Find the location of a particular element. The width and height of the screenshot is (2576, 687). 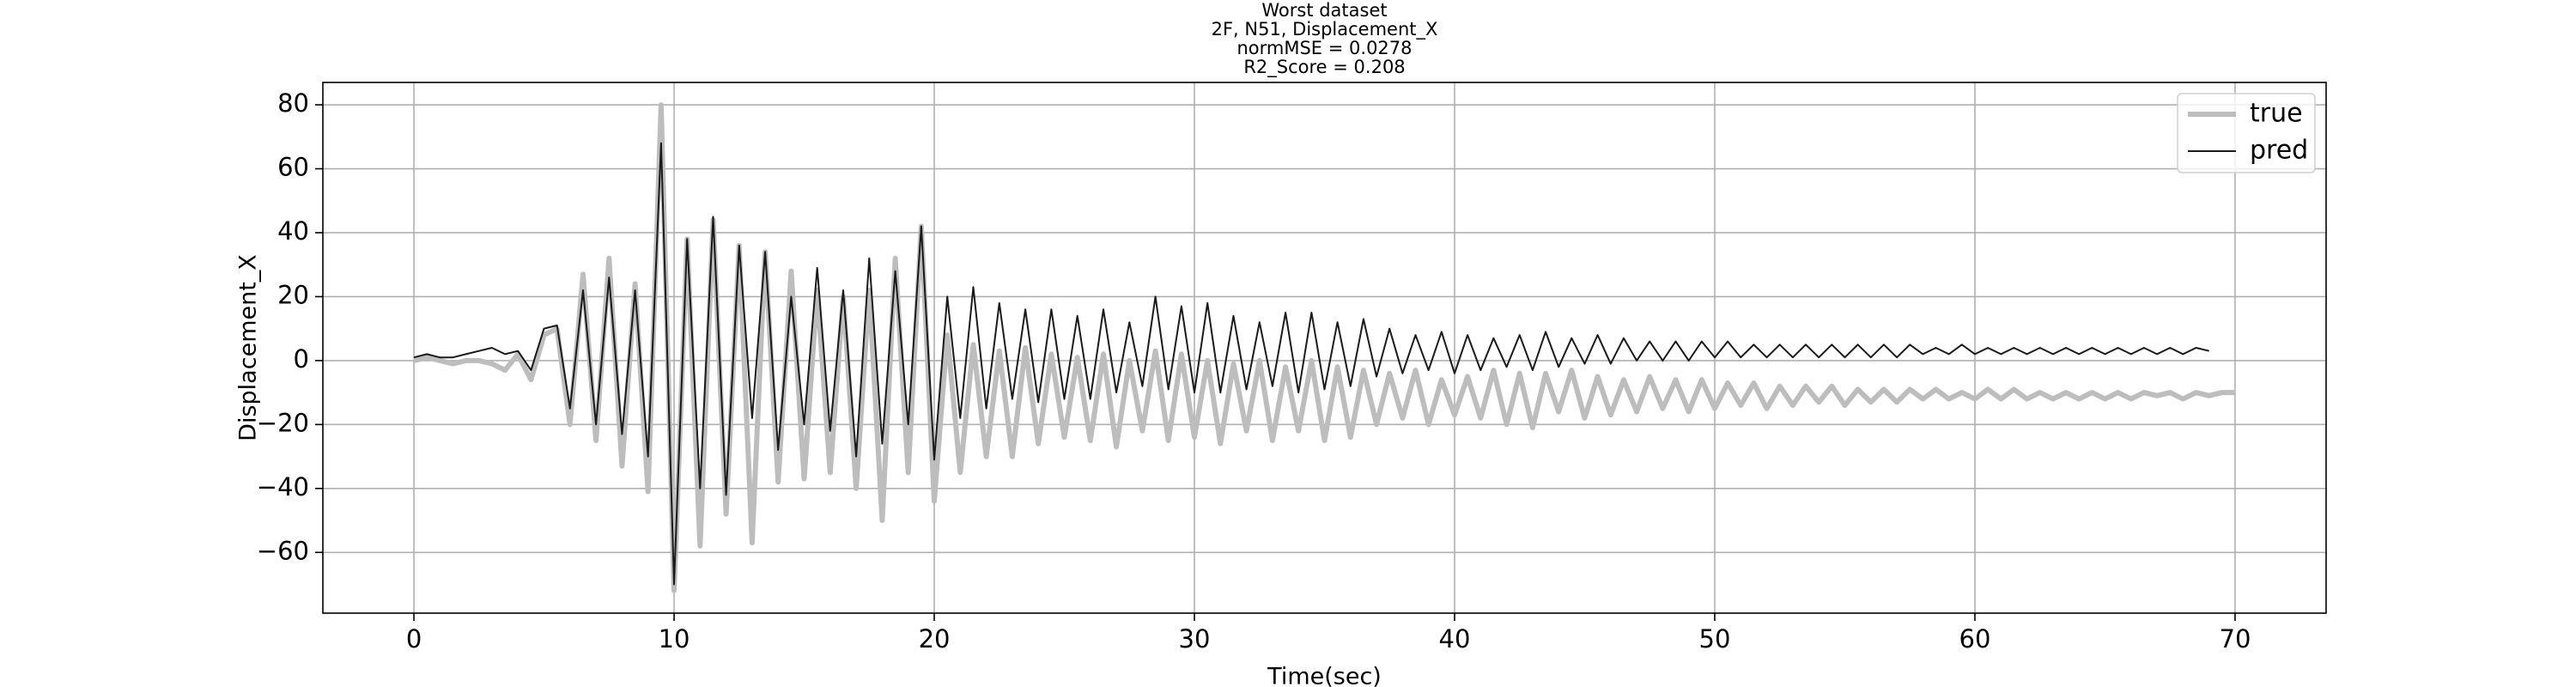

x-tick-label: 60 is located at coordinates (1975, 639).